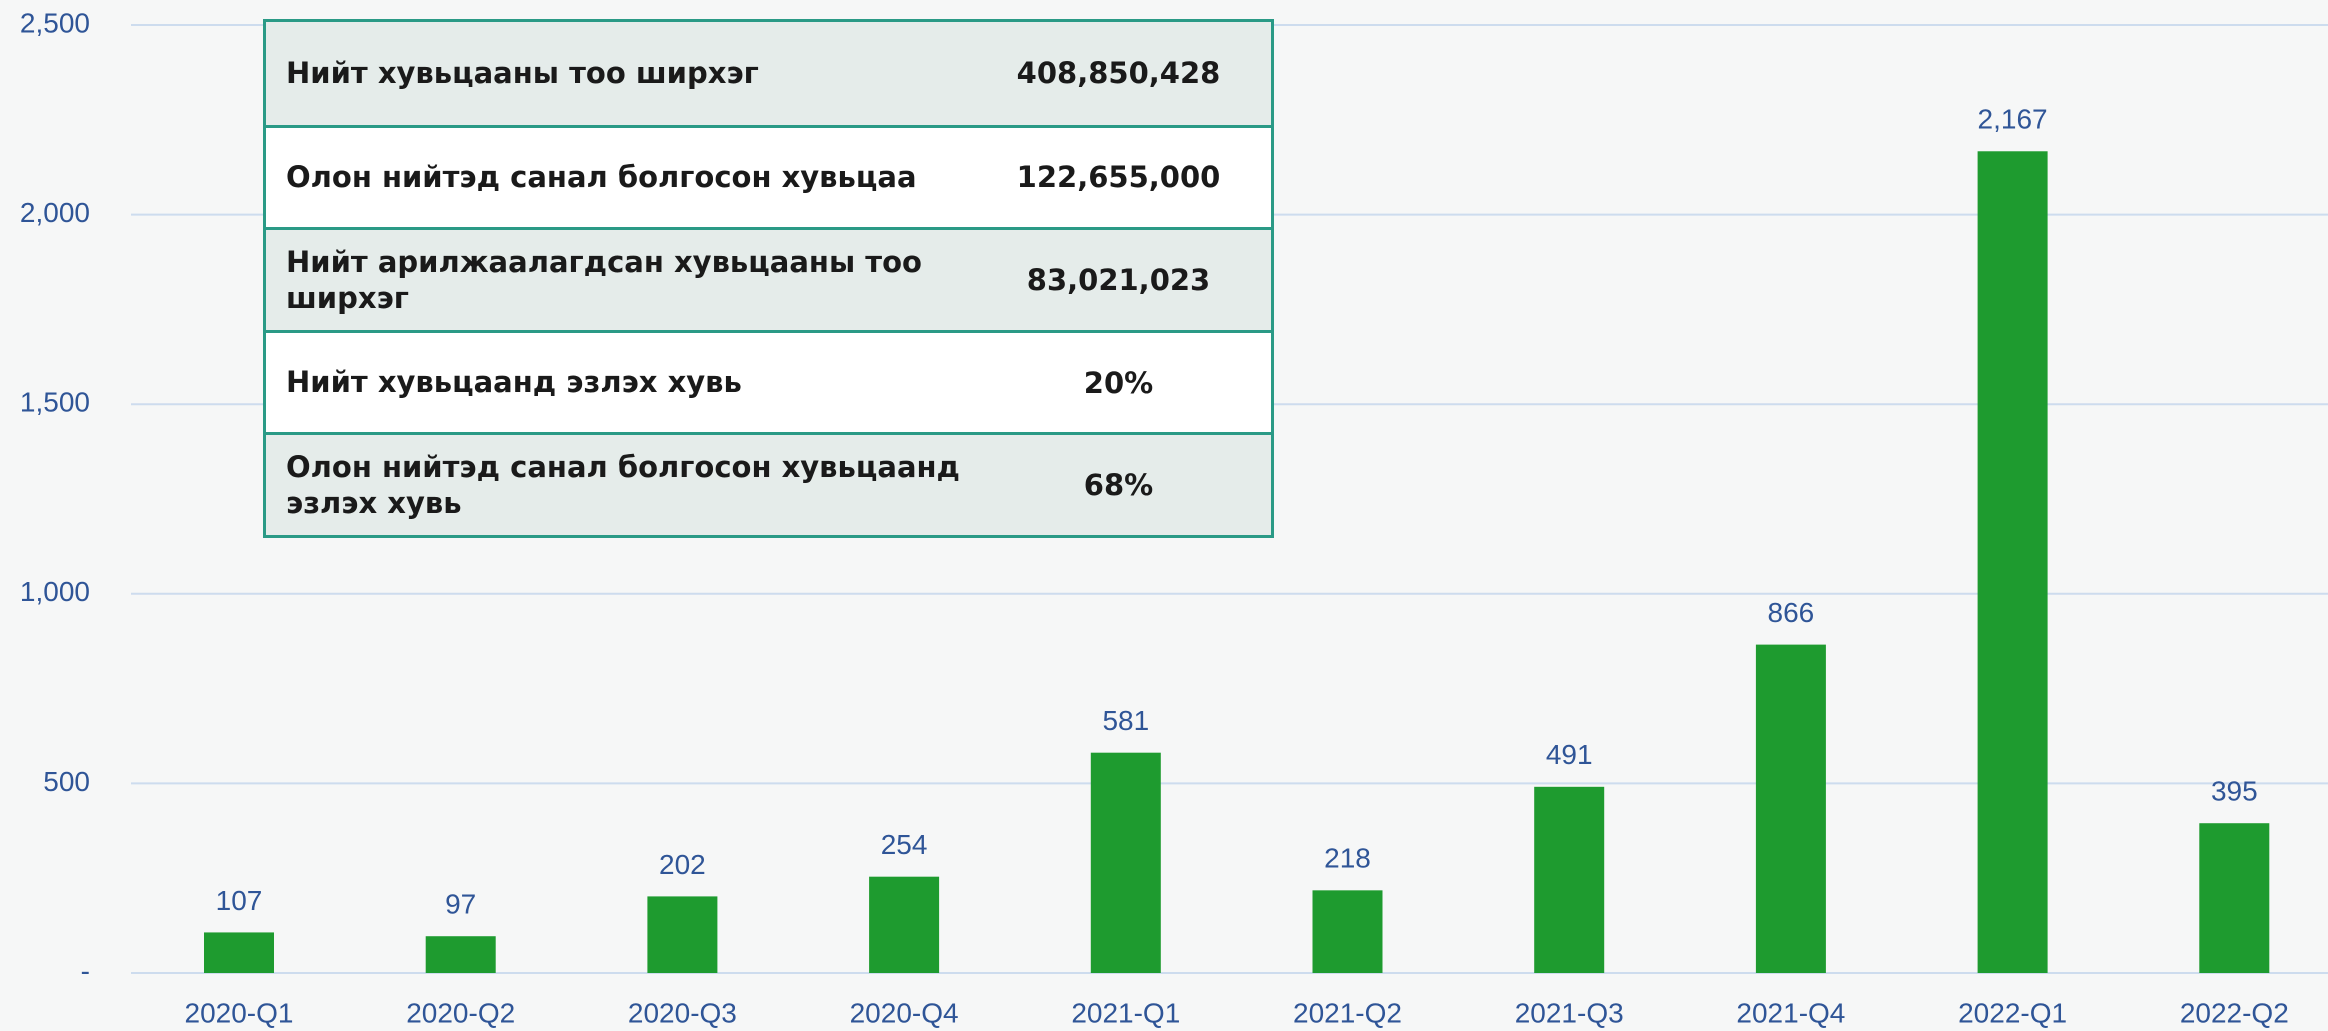  I want to click on y-tick-label: 2,000, so click(55, 212).